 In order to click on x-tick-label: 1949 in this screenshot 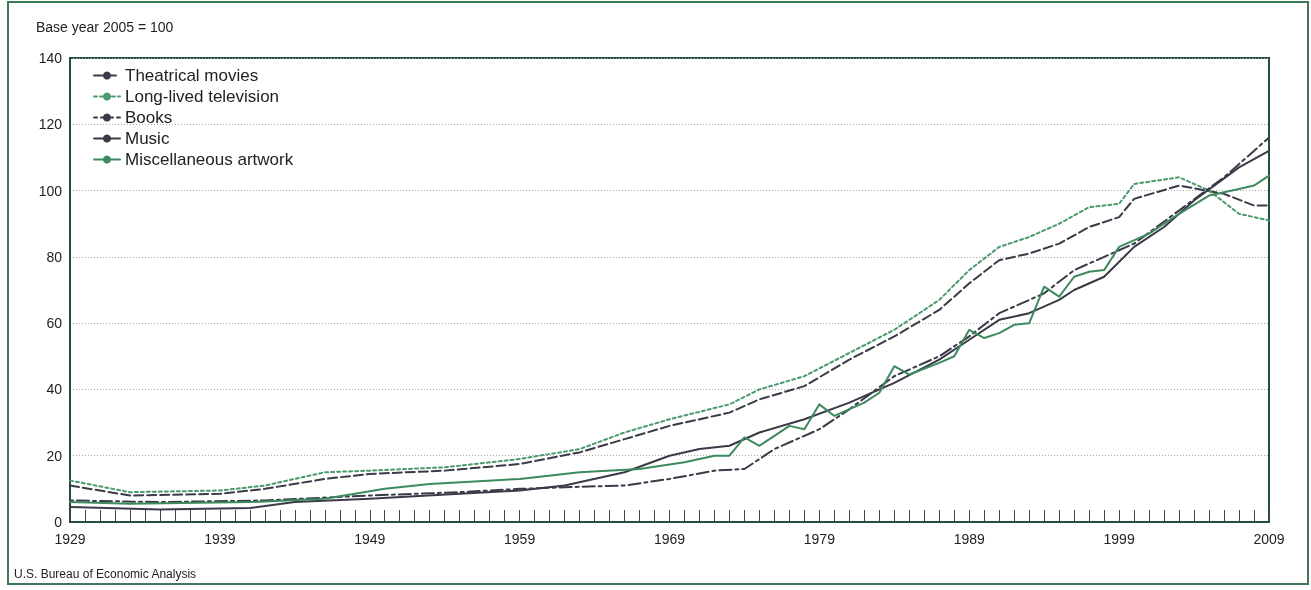, I will do `click(370, 539)`.